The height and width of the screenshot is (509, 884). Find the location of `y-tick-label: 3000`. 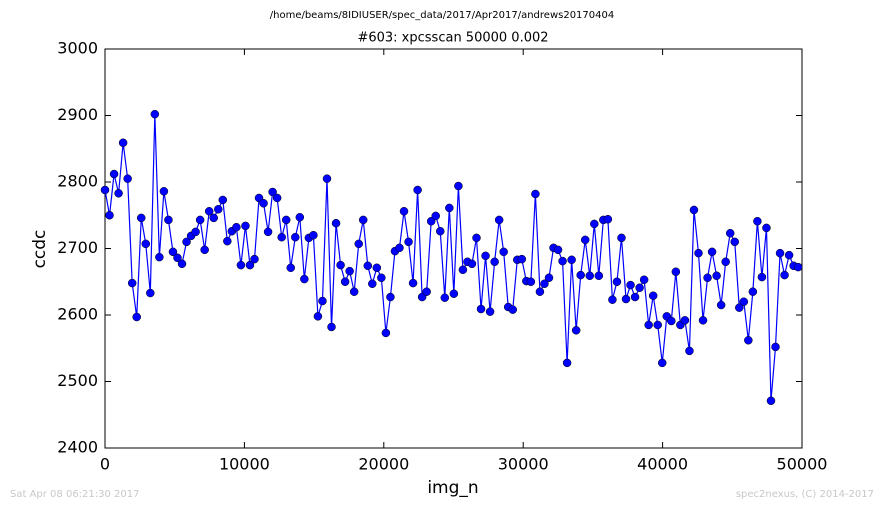

y-tick-label: 3000 is located at coordinates (77, 48).